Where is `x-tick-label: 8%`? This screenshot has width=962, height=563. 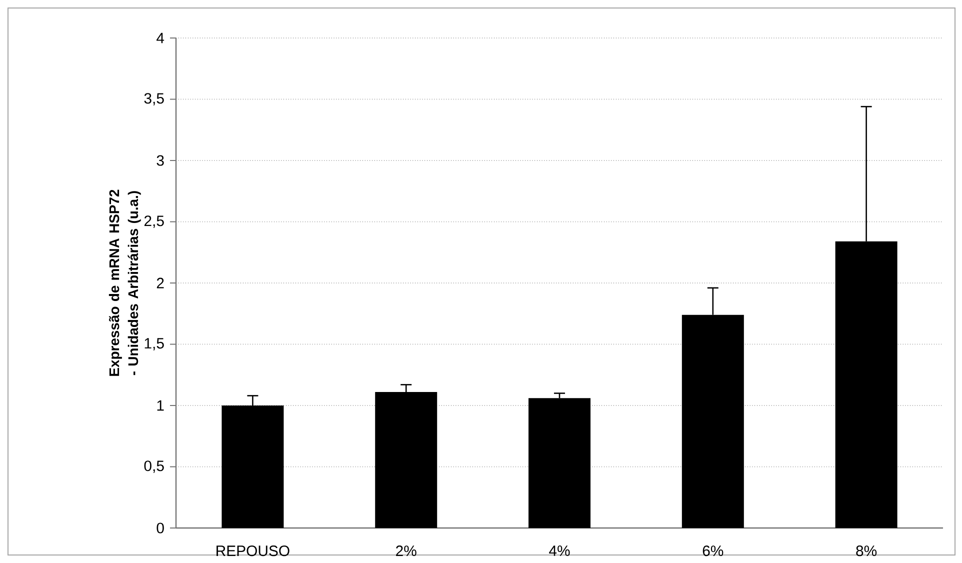
x-tick-label: 8% is located at coordinates (866, 551).